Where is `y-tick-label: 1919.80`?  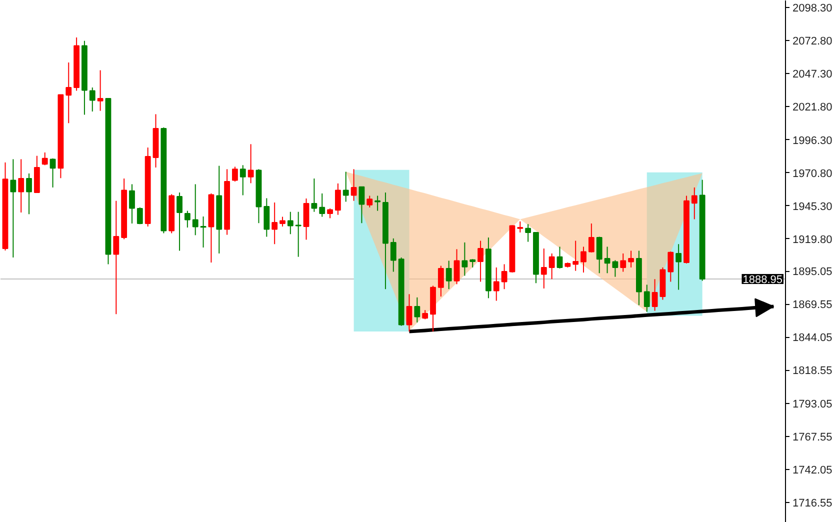 y-tick-label: 1919.80 is located at coordinates (812, 240).